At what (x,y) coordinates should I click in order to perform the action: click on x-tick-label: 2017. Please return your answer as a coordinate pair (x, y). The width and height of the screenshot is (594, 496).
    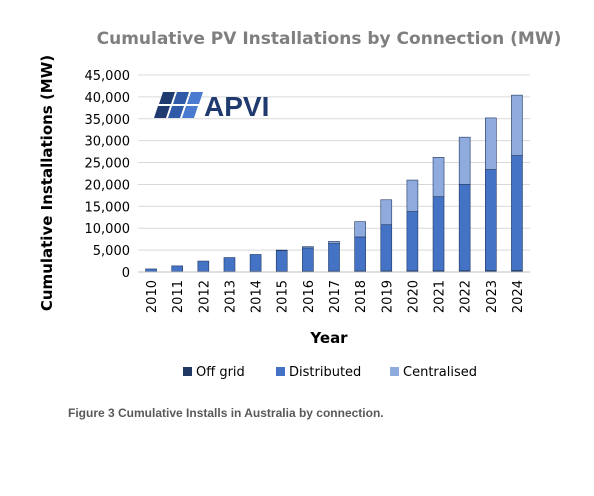
    Looking at the image, I should click on (335, 296).